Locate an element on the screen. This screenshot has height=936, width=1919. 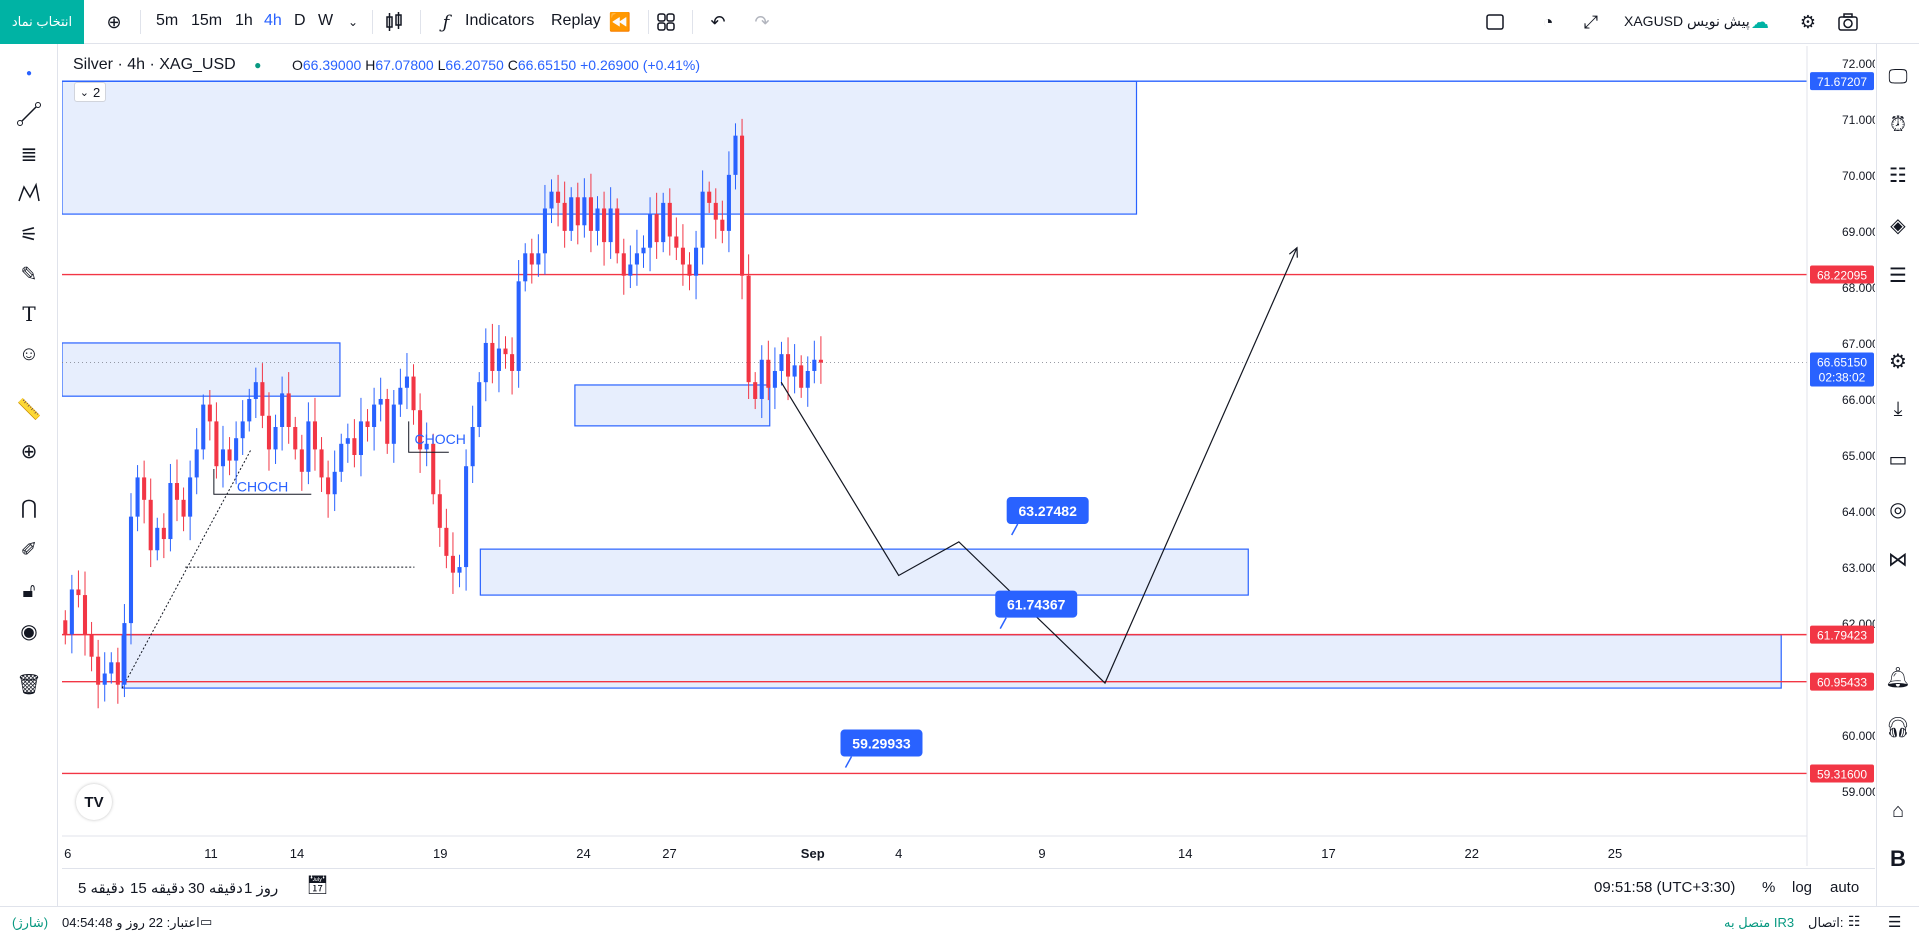
range-15m: 15 دقیقه is located at coordinates (157, 888).